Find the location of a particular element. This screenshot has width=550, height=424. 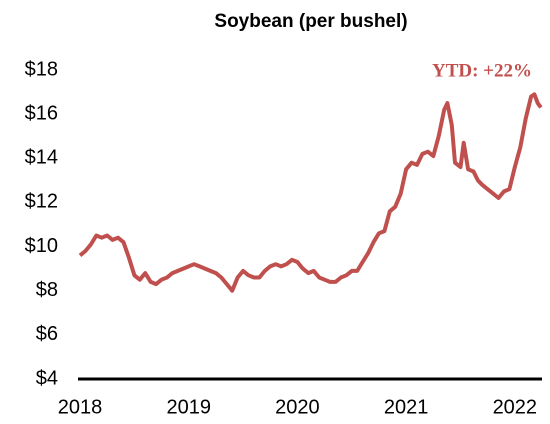

x-tick-label: 2019 is located at coordinates (188, 407).